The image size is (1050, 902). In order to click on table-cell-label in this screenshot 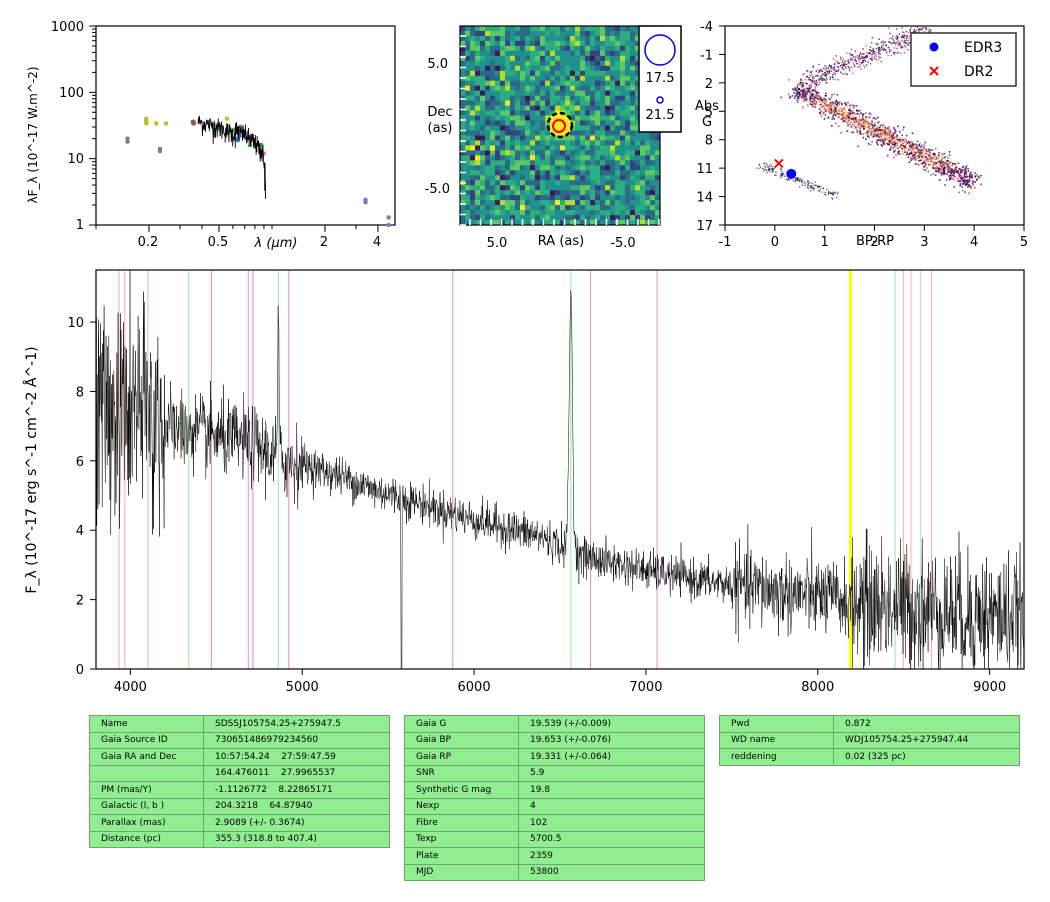, I will do `click(146, 773)`.